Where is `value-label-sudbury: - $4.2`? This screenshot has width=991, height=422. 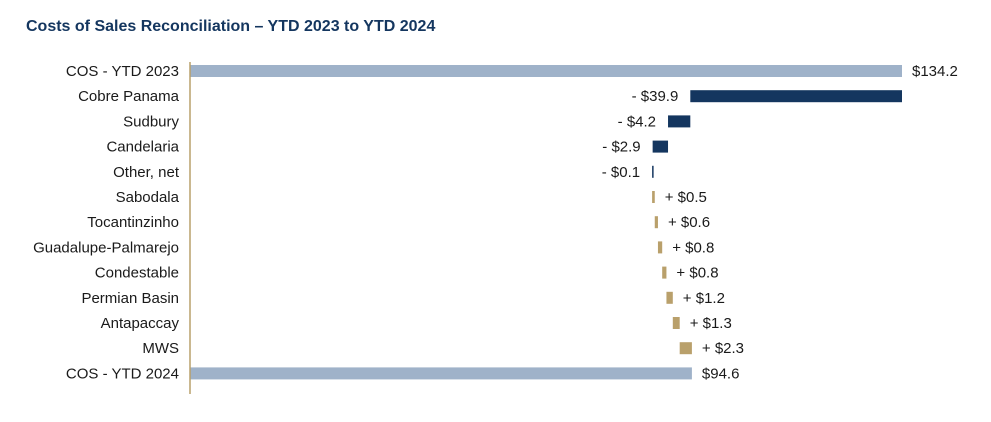
value-label-sudbury: - $4.2 is located at coordinates (637, 121).